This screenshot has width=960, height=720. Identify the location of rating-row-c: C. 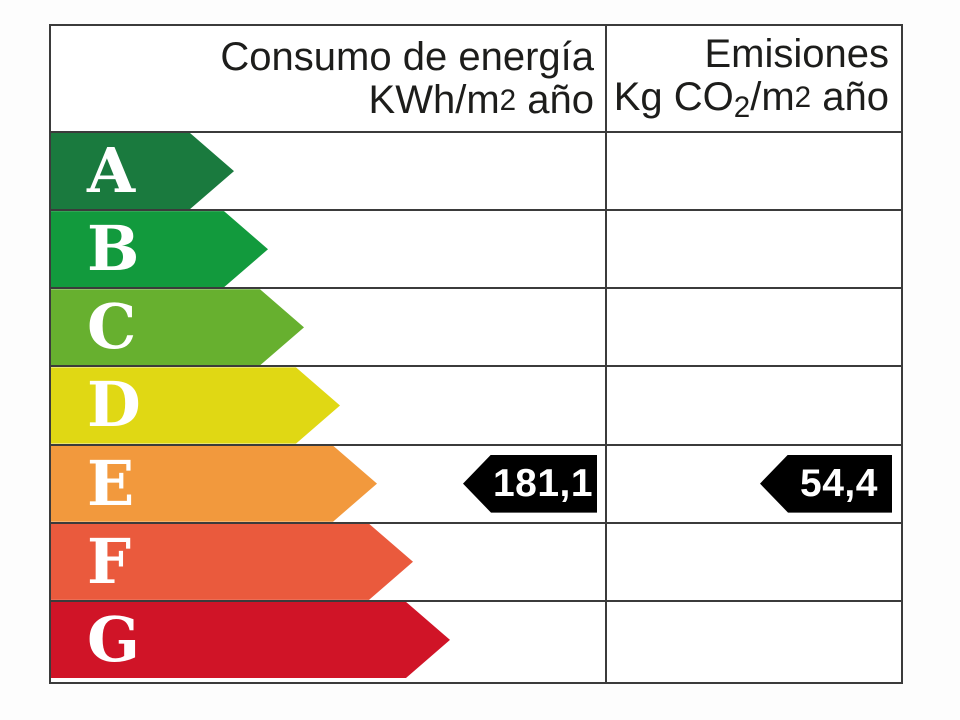
(476, 328).